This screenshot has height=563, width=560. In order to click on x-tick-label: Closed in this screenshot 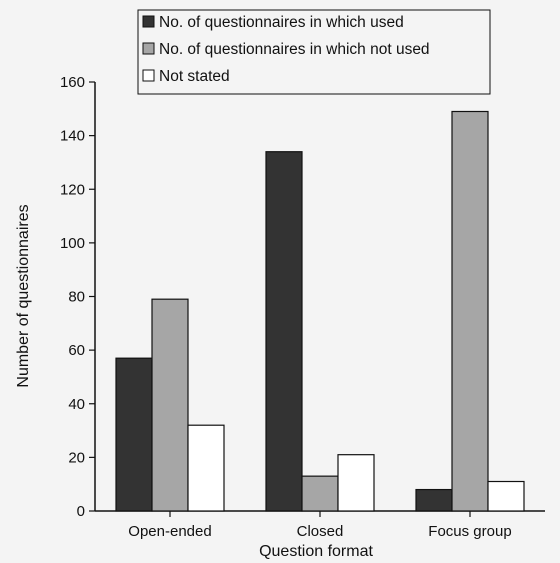, I will do `click(320, 531)`.